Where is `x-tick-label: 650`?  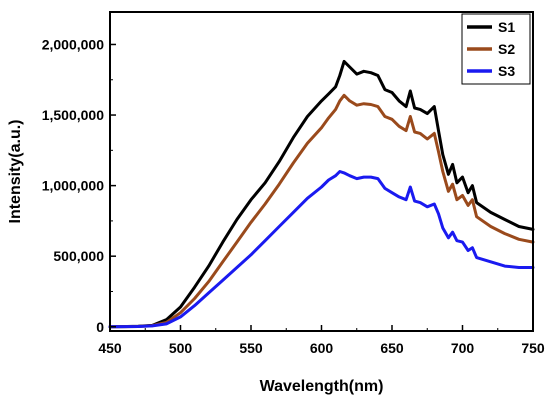
x-tick-label: 650 is located at coordinates (392, 348).